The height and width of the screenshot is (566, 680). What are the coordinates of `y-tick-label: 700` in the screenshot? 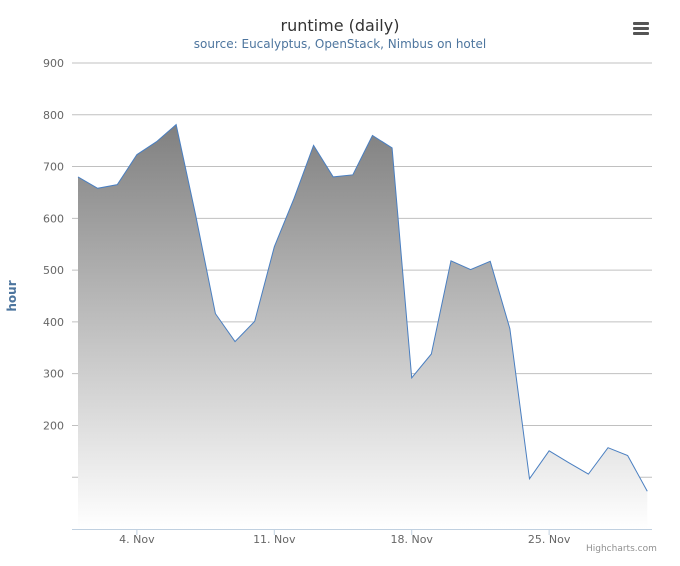 It's located at (53, 167).